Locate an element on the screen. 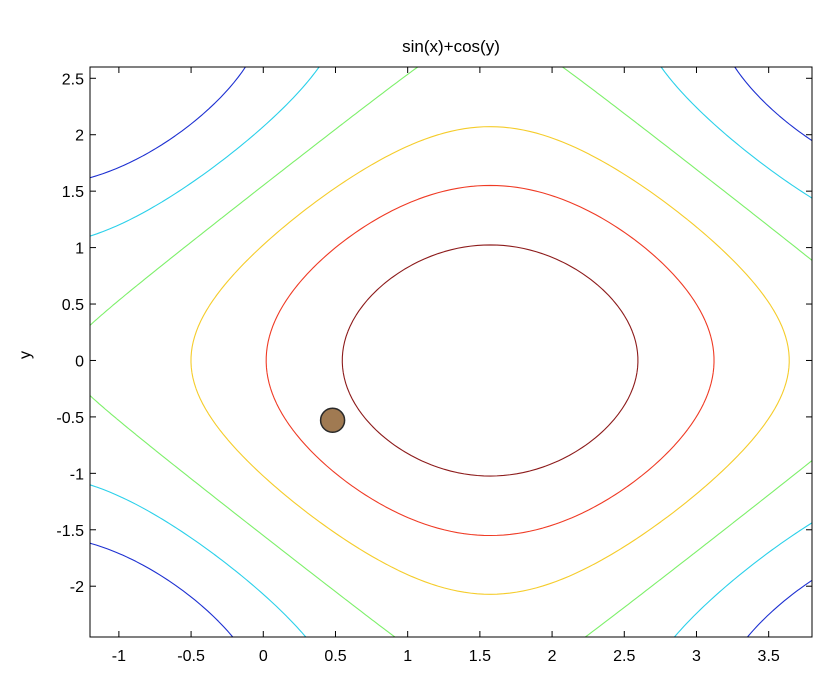 This screenshot has height=675, width=835. x-tick-label: 3.5 is located at coordinates (769, 656).